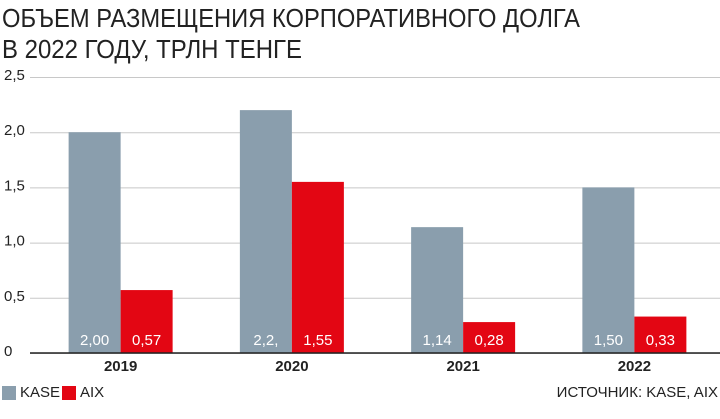 This screenshot has width=720, height=419. I want to click on y-tick-label: 1,5, so click(14, 185).